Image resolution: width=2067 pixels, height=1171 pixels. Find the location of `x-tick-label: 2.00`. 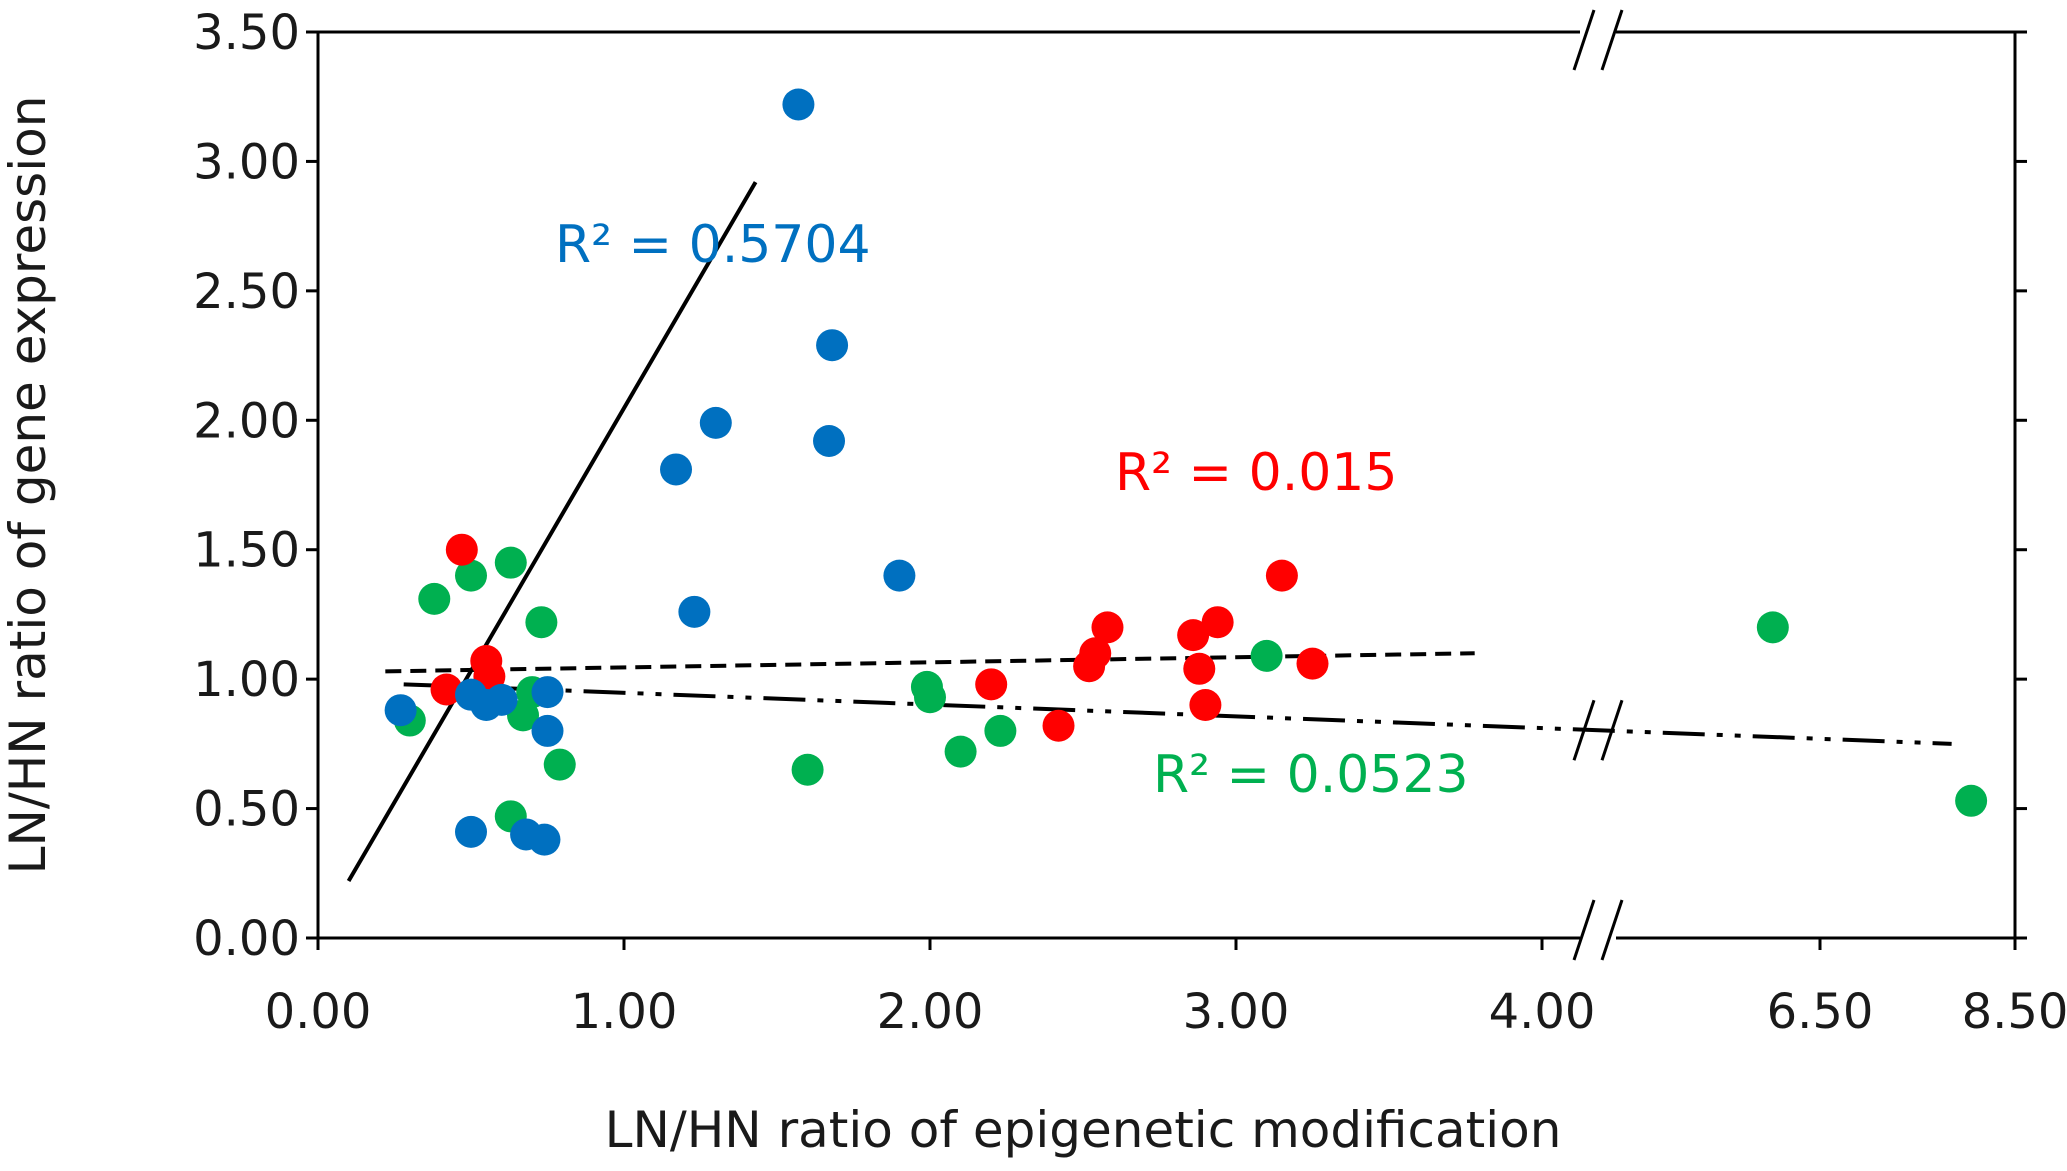

x-tick-label: 2.00 is located at coordinates (930, 1012).